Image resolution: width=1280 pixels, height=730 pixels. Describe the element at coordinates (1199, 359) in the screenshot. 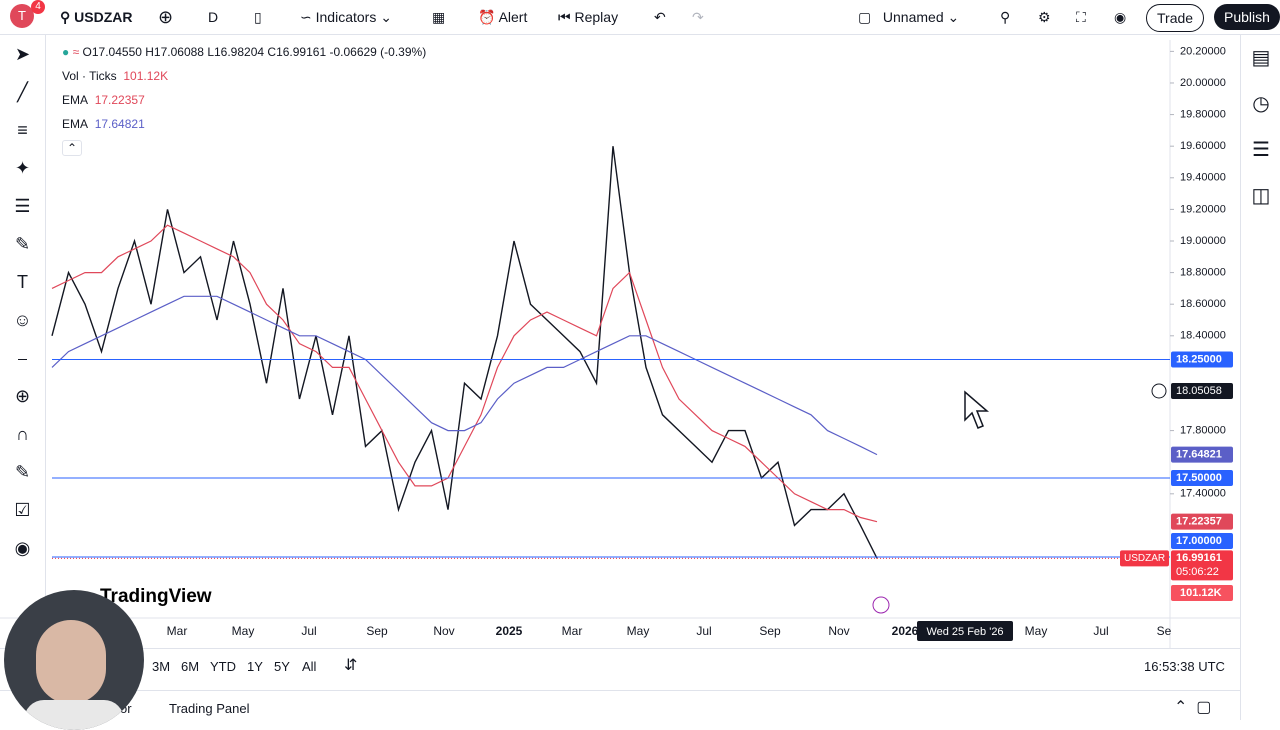

I see `line-price-label: 18.25000` at that location.